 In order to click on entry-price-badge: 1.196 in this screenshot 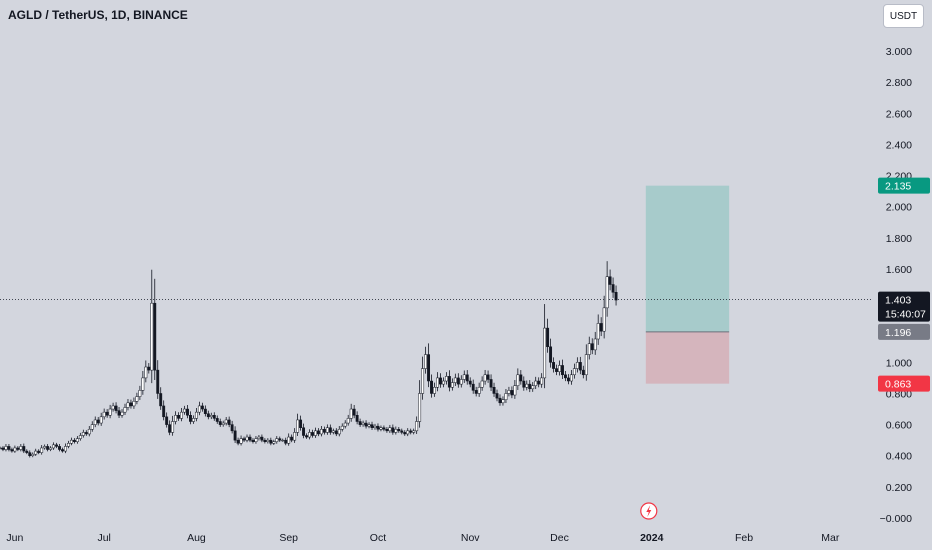, I will do `click(904, 331)`.